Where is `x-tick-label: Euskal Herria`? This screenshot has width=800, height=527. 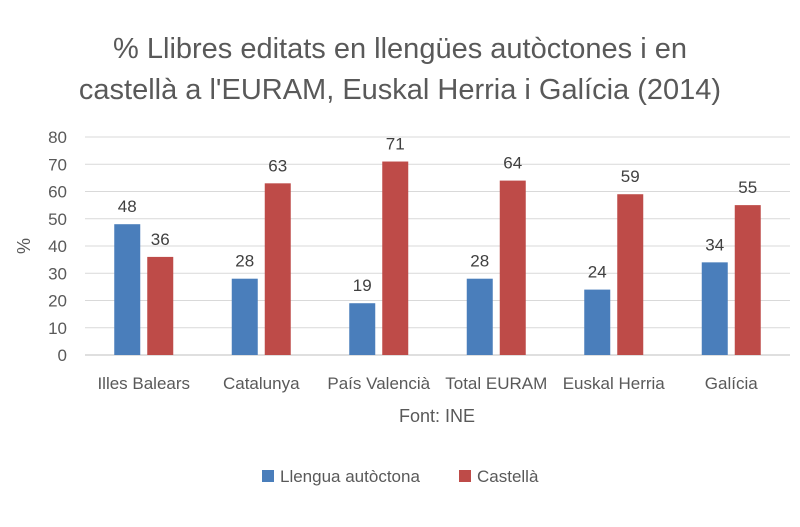
x-tick-label: Euskal Herria is located at coordinates (614, 383).